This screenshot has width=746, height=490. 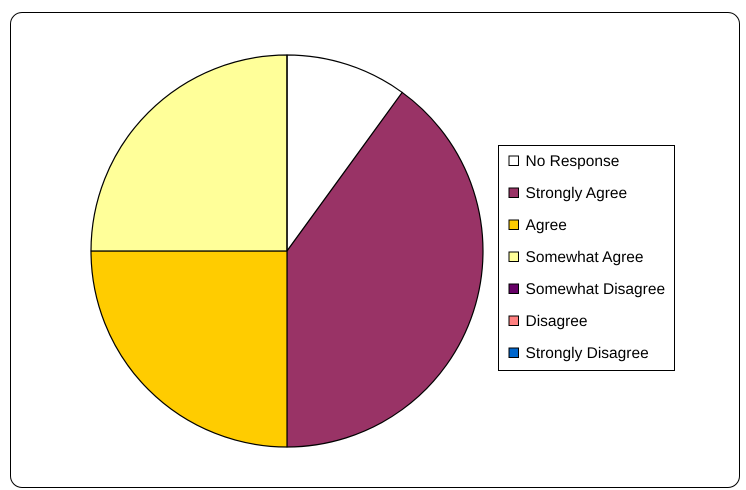 I want to click on legend-label: Disagree, so click(x=557, y=321).